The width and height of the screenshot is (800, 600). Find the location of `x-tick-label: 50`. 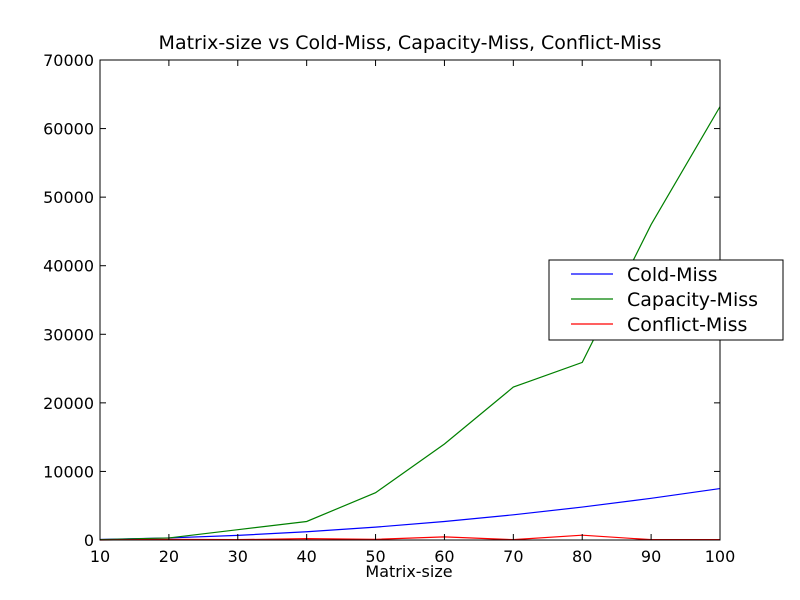

x-tick-label: 50 is located at coordinates (375, 556).